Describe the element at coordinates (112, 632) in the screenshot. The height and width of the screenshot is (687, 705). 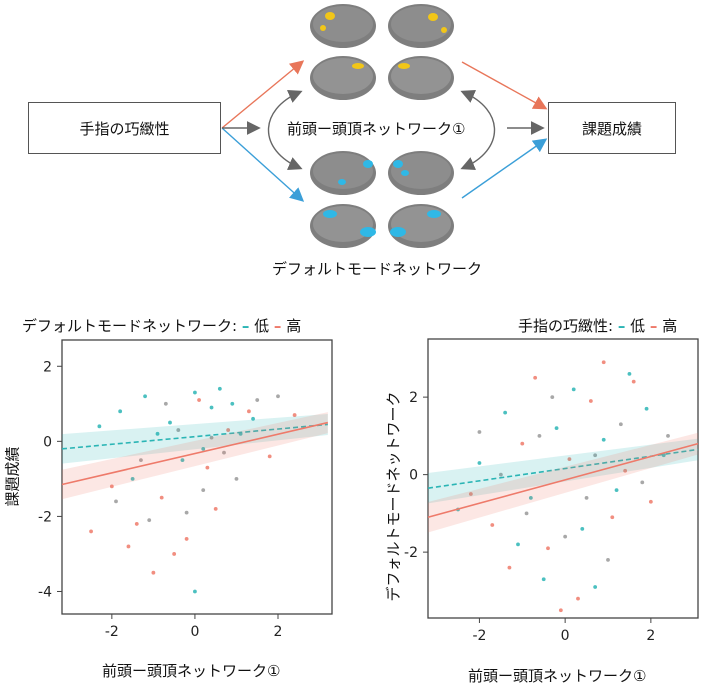
I see `left-x-tick-label: -2` at that location.